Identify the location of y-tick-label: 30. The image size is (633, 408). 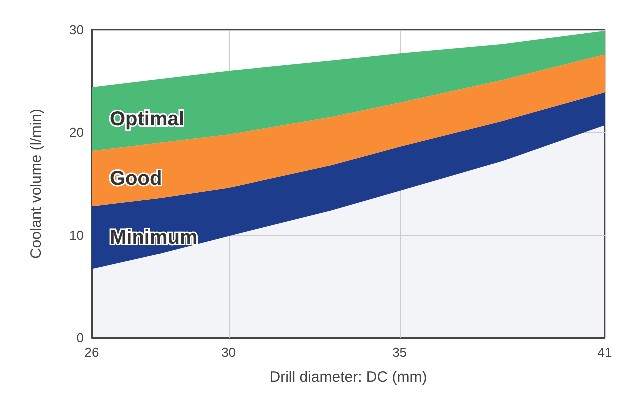
(77, 30).